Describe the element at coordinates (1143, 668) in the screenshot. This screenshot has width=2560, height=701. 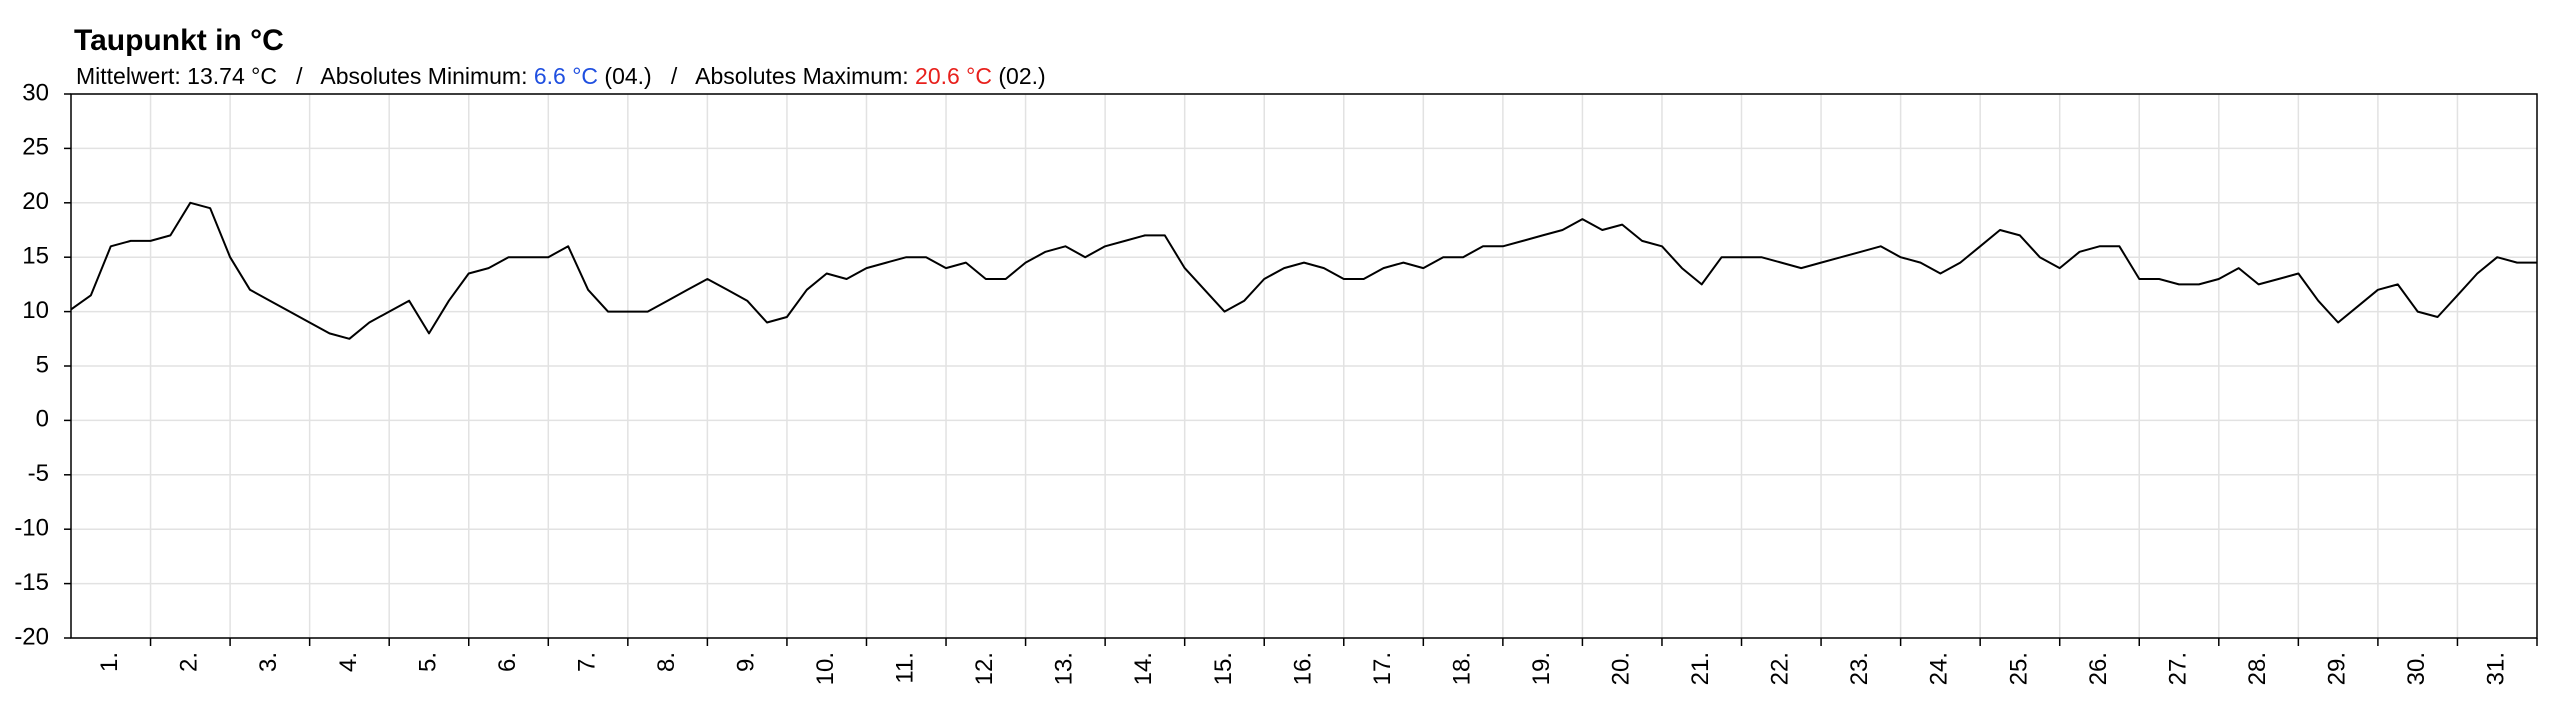
I see `x-tick-label: 14.` at that location.